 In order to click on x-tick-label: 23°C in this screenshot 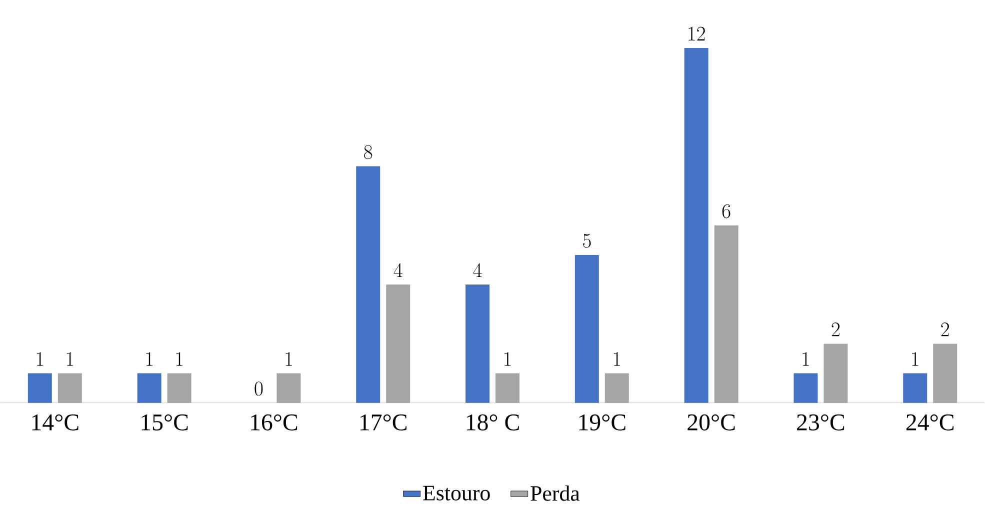, I will do `click(820, 422)`.